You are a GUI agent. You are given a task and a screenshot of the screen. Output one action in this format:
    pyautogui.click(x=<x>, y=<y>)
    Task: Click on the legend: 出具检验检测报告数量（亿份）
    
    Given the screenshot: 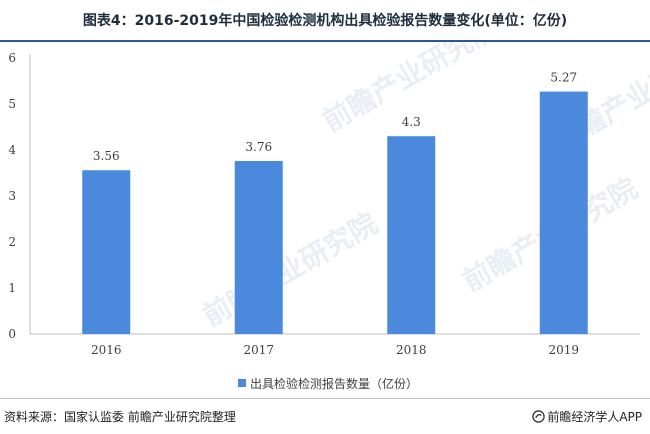 What is the action you would take?
    pyautogui.click(x=327, y=383)
    